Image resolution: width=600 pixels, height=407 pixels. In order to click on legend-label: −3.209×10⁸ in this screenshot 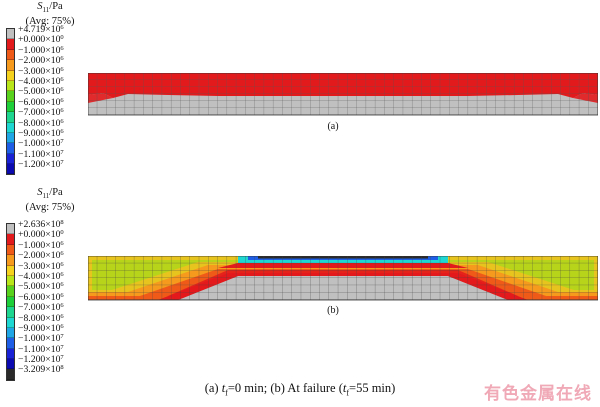, I will do `click(41, 370)`.